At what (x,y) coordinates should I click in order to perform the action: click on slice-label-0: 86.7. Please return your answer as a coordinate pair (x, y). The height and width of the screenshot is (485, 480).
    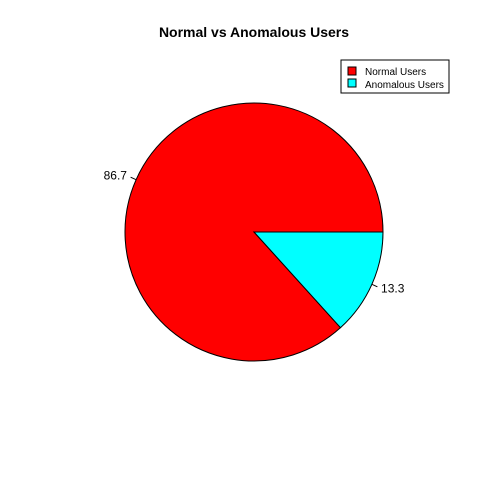
    Looking at the image, I should click on (116, 176).